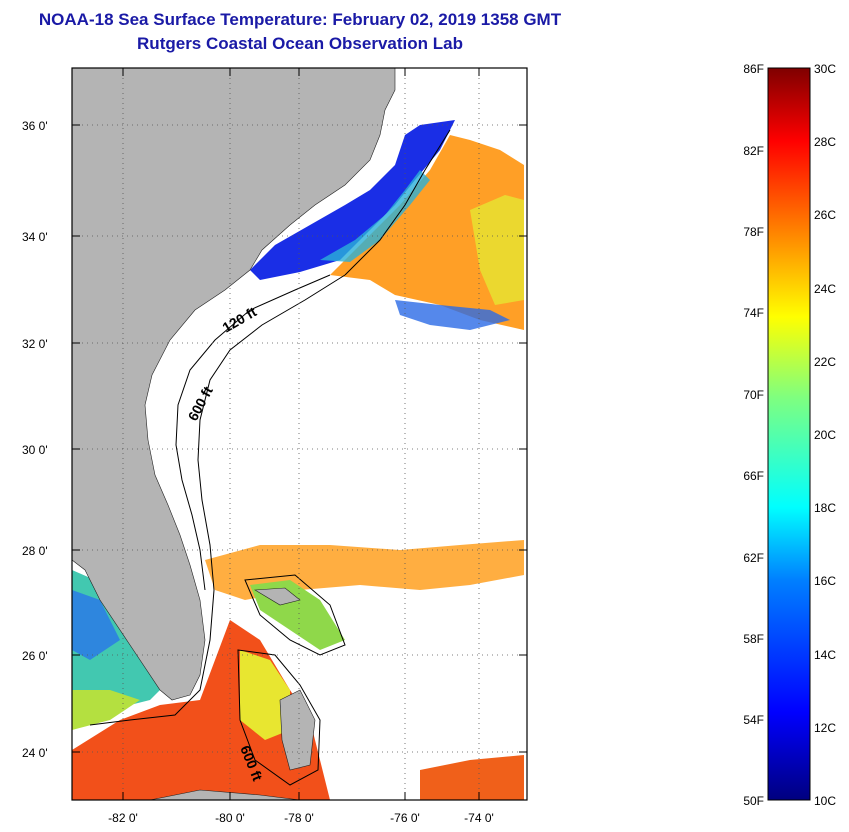 The height and width of the screenshot is (832, 849). I want to click on colorbar-f-label: 70F, so click(753, 395).